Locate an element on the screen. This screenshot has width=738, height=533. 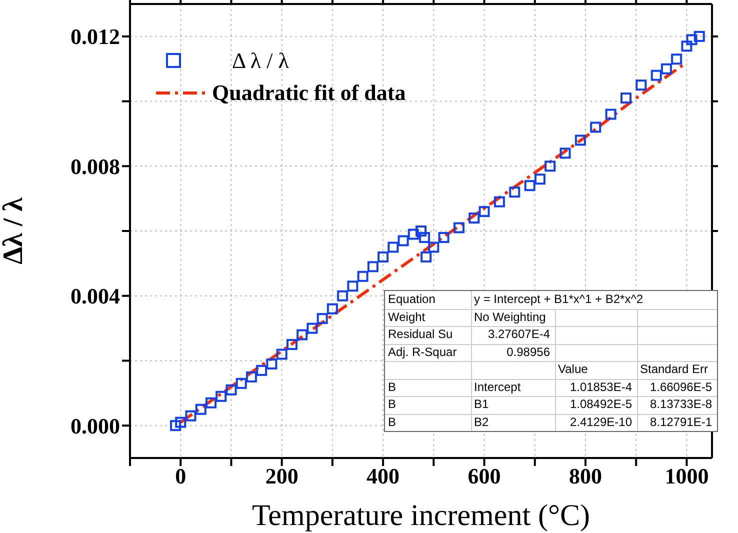
annotation: B1 is located at coordinates (482, 404).